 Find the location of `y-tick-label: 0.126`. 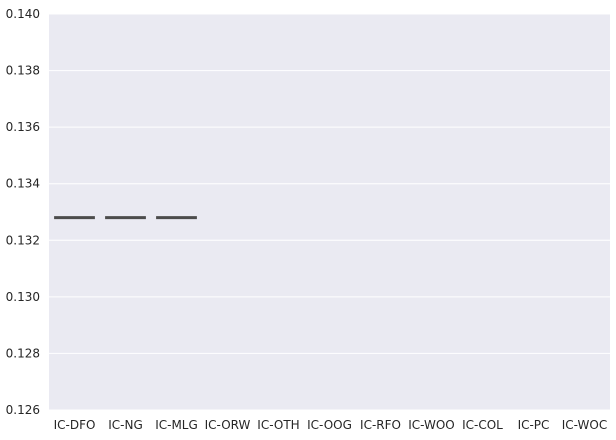

y-tick-label: 0.126 is located at coordinates (23, 410).